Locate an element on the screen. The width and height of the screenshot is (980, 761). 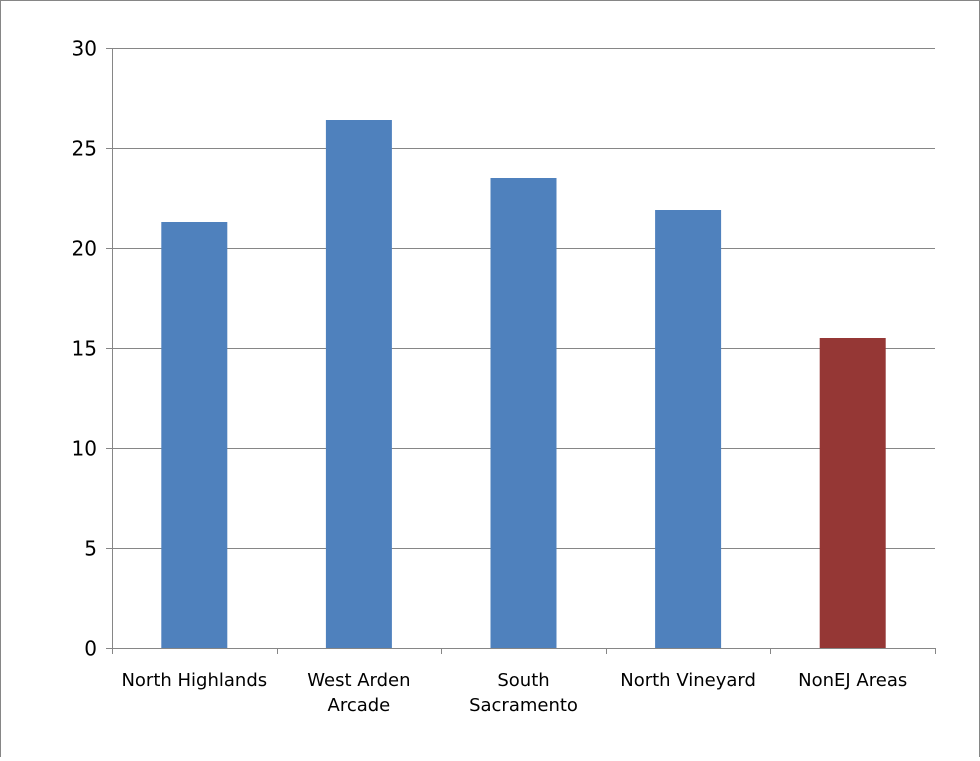
x-tick-label: North Vineyard is located at coordinates (688, 680).